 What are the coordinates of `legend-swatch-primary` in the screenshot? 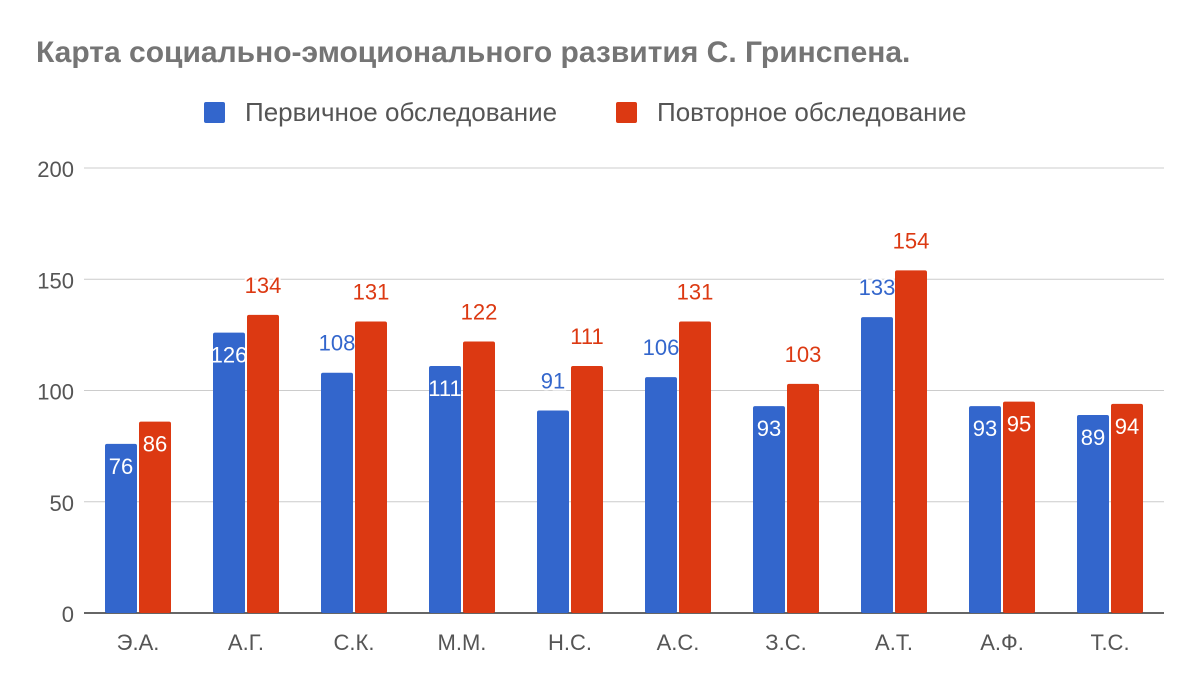 It's located at (214, 112).